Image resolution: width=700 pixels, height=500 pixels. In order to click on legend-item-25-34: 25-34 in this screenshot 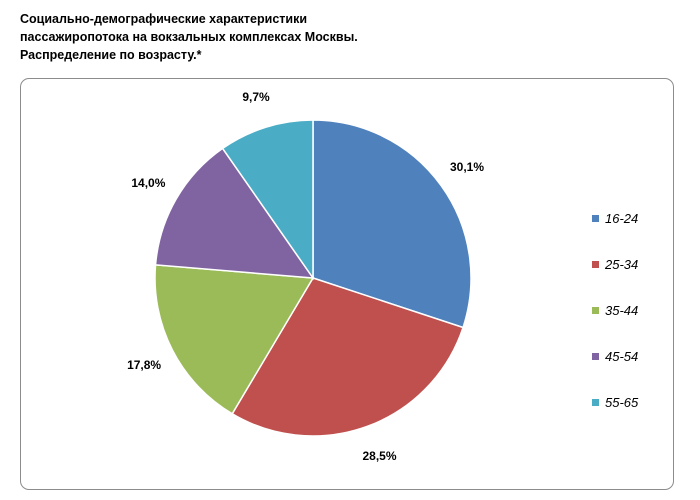, I will do `click(615, 264)`.